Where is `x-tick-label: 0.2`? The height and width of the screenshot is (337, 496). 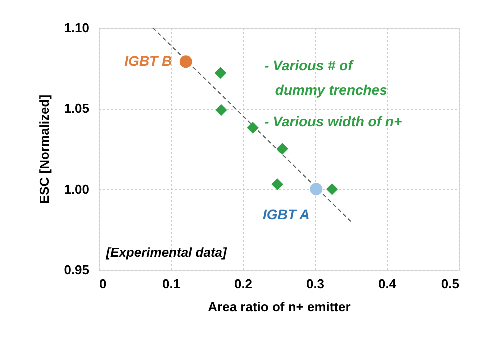
x-tick-label: 0.2 is located at coordinates (243, 284).